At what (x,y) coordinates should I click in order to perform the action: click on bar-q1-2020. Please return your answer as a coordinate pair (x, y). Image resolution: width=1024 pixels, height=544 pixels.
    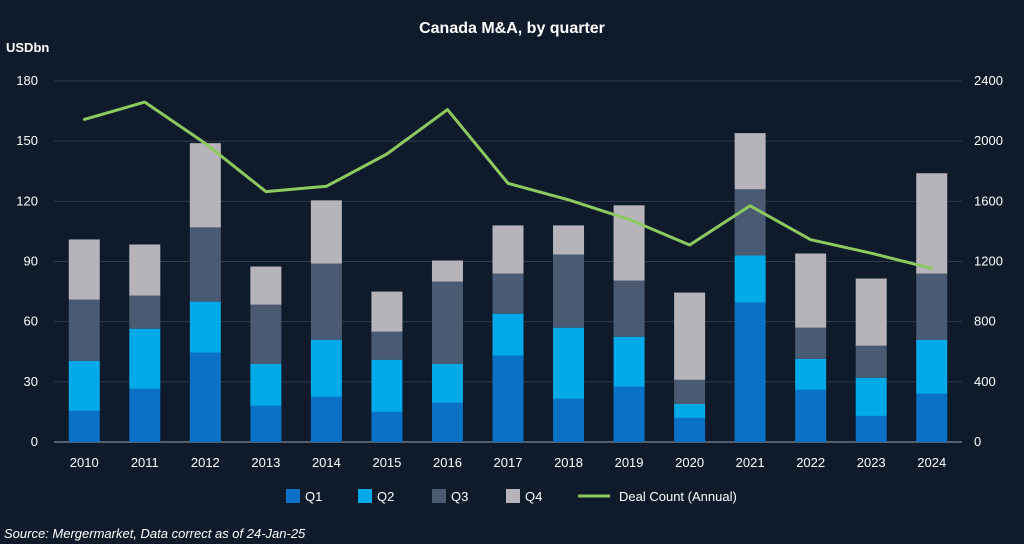
    Looking at the image, I should click on (690, 429).